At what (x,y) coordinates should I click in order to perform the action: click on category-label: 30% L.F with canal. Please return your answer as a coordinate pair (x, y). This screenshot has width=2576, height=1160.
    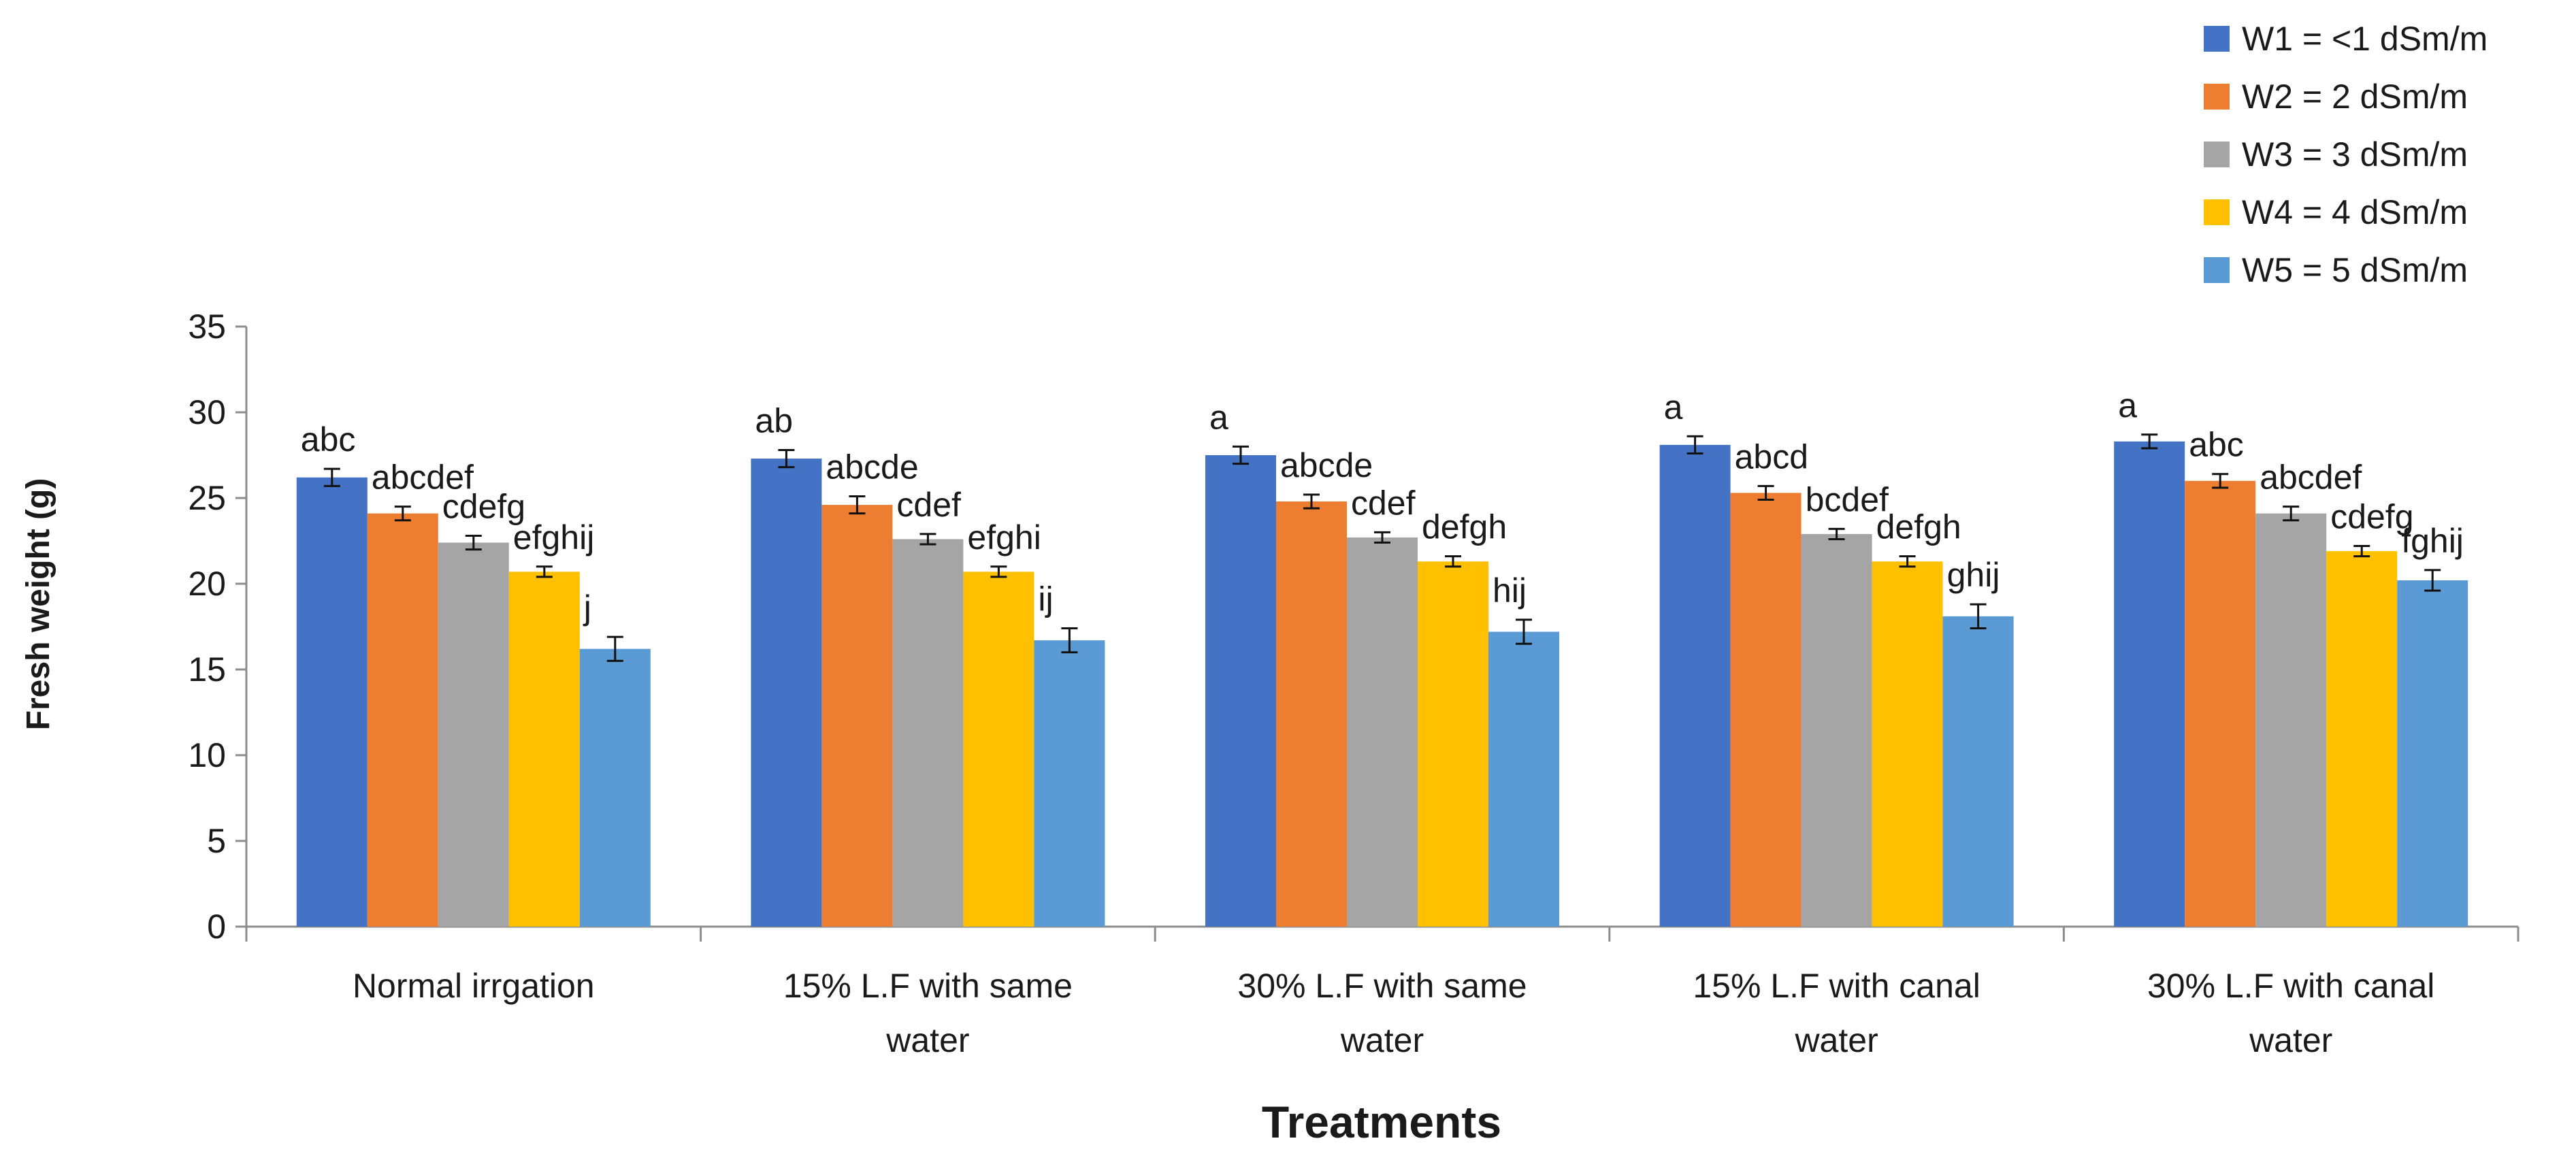
    Looking at the image, I should click on (2290, 986).